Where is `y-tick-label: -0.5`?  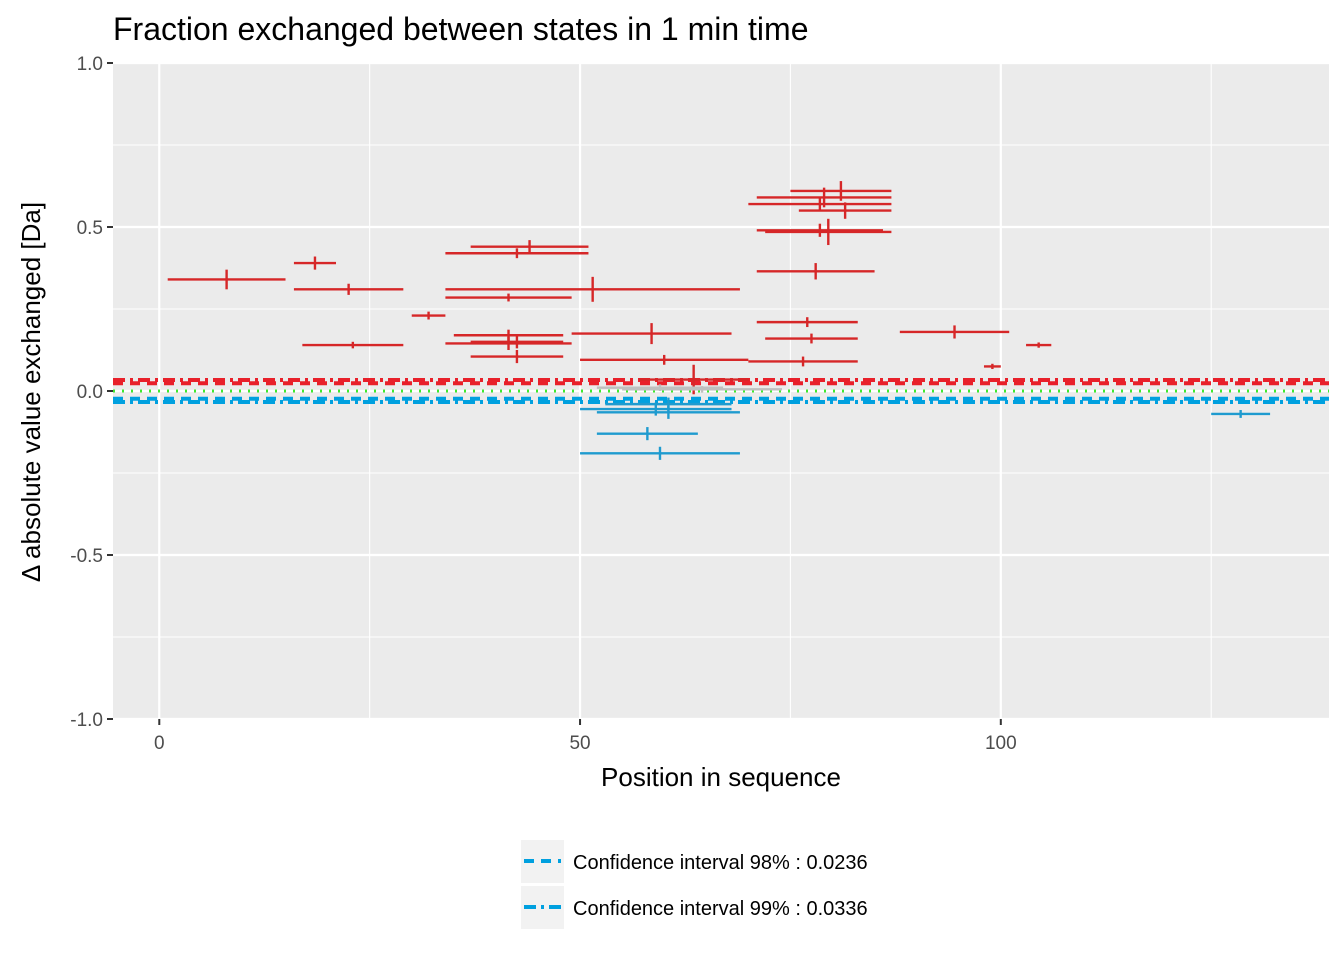 y-tick-label: -0.5 is located at coordinates (86, 556).